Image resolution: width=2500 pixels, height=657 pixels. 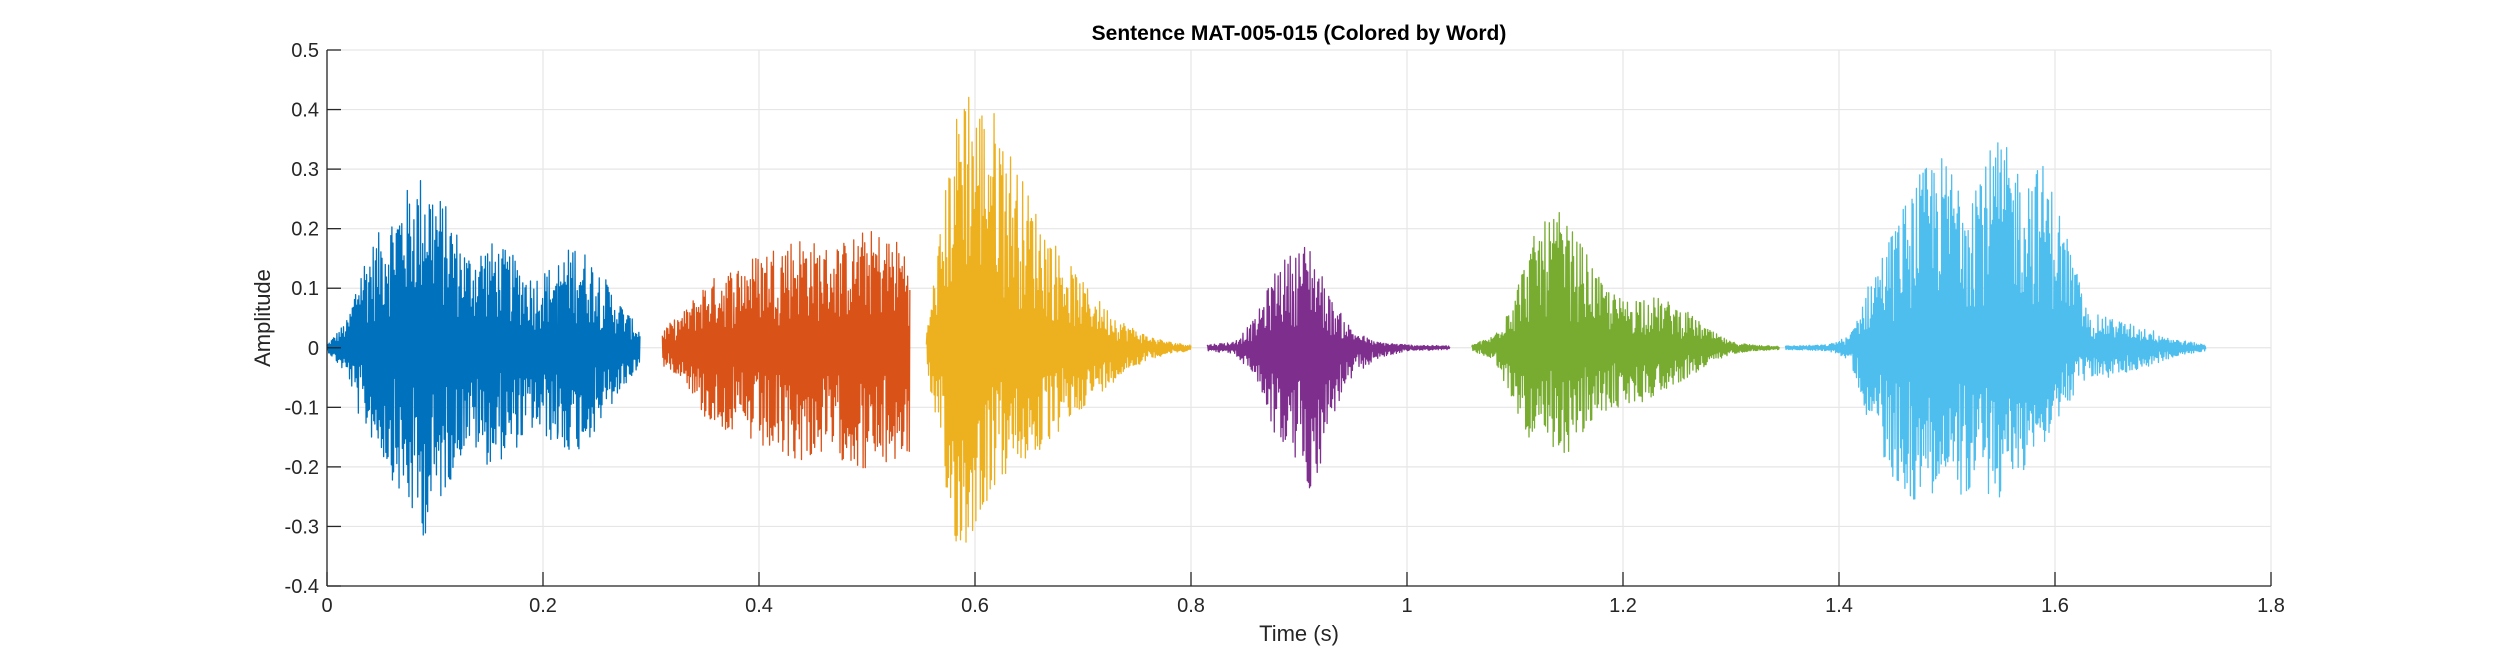 I want to click on y-tick-label: 0.4, so click(x=305, y=111).